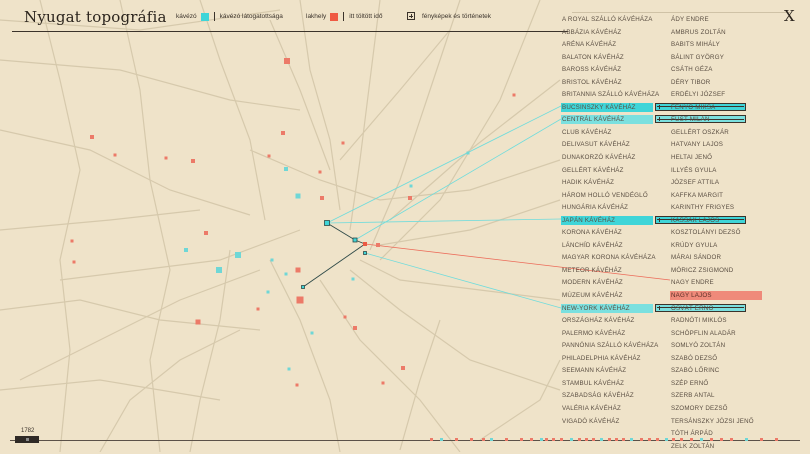 The height and width of the screenshot is (454, 810). What do you see at coordinates (715, 96) in the screenshot?
I see `writer-list-item: ERDÉLYI JÓZSEF` at bounding box center [715, 96].